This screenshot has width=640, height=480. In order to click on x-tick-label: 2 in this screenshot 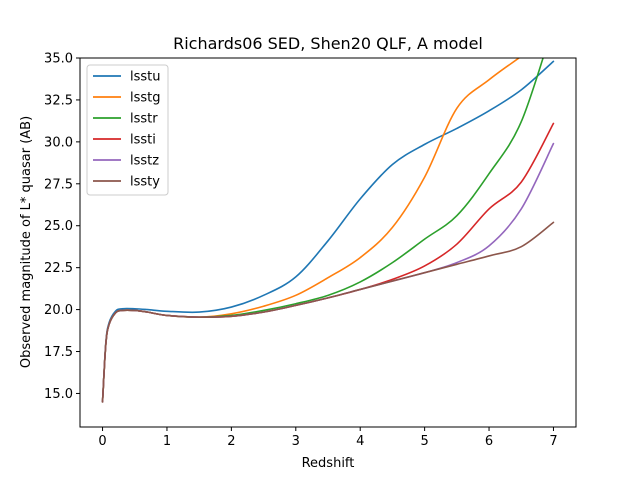, I will do `click(231, 441)`.